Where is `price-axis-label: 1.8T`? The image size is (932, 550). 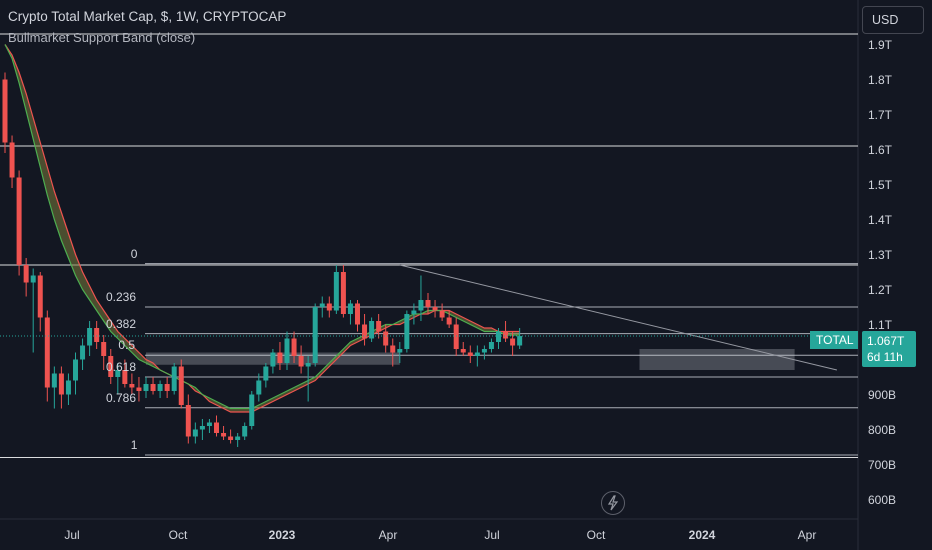 price-axis-label: 1.8T is located at coordinates (880, 79).